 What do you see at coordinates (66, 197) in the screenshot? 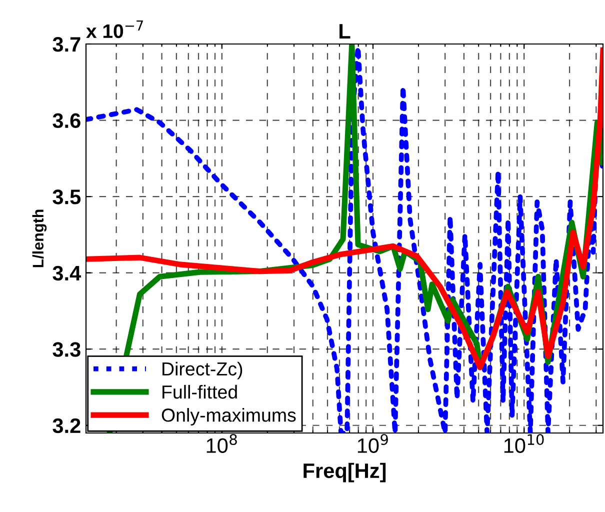
I see `y-tick-label: 3.5` at bounding box center [66, 197].